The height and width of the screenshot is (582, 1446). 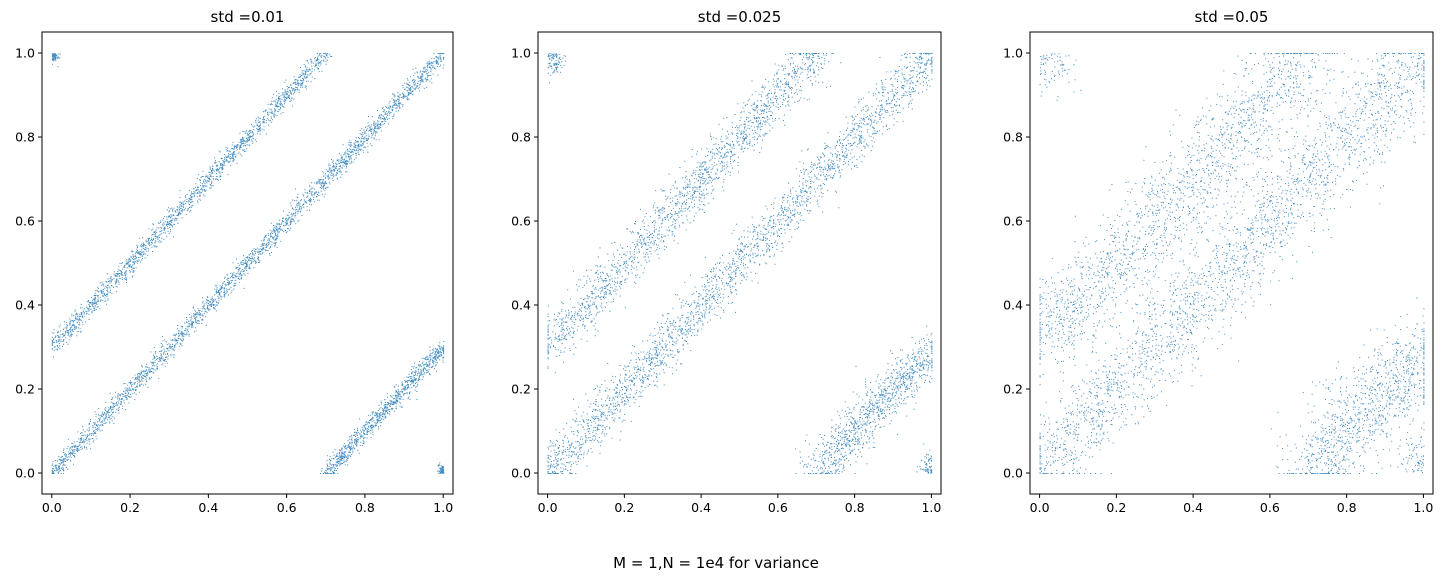 What do you see at coordinates (248, 17) in the screenshot?
I see `subplot-title: std =0.01` at bounding box center [248, 17].